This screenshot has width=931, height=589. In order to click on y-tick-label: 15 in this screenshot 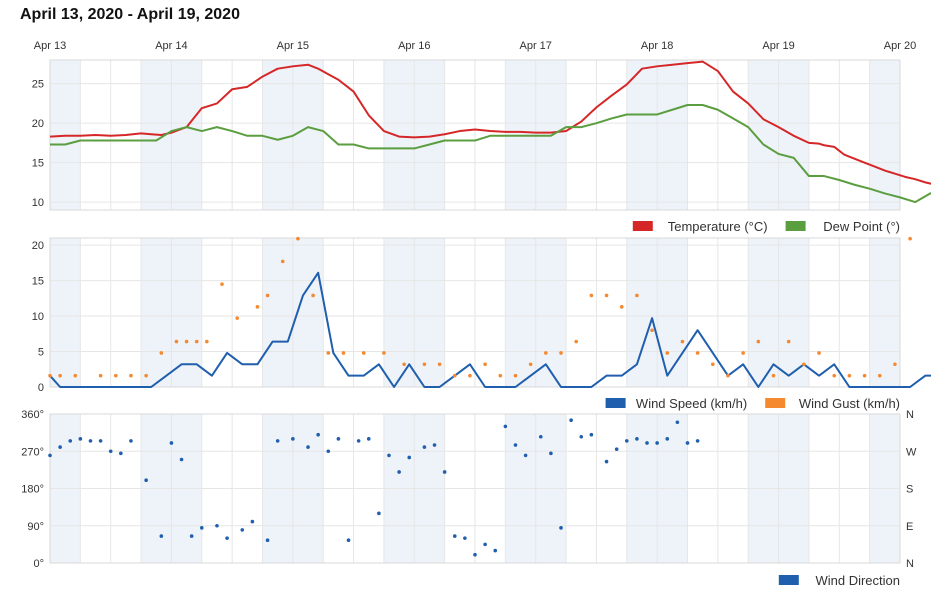, I will do `click(38, 282)`.